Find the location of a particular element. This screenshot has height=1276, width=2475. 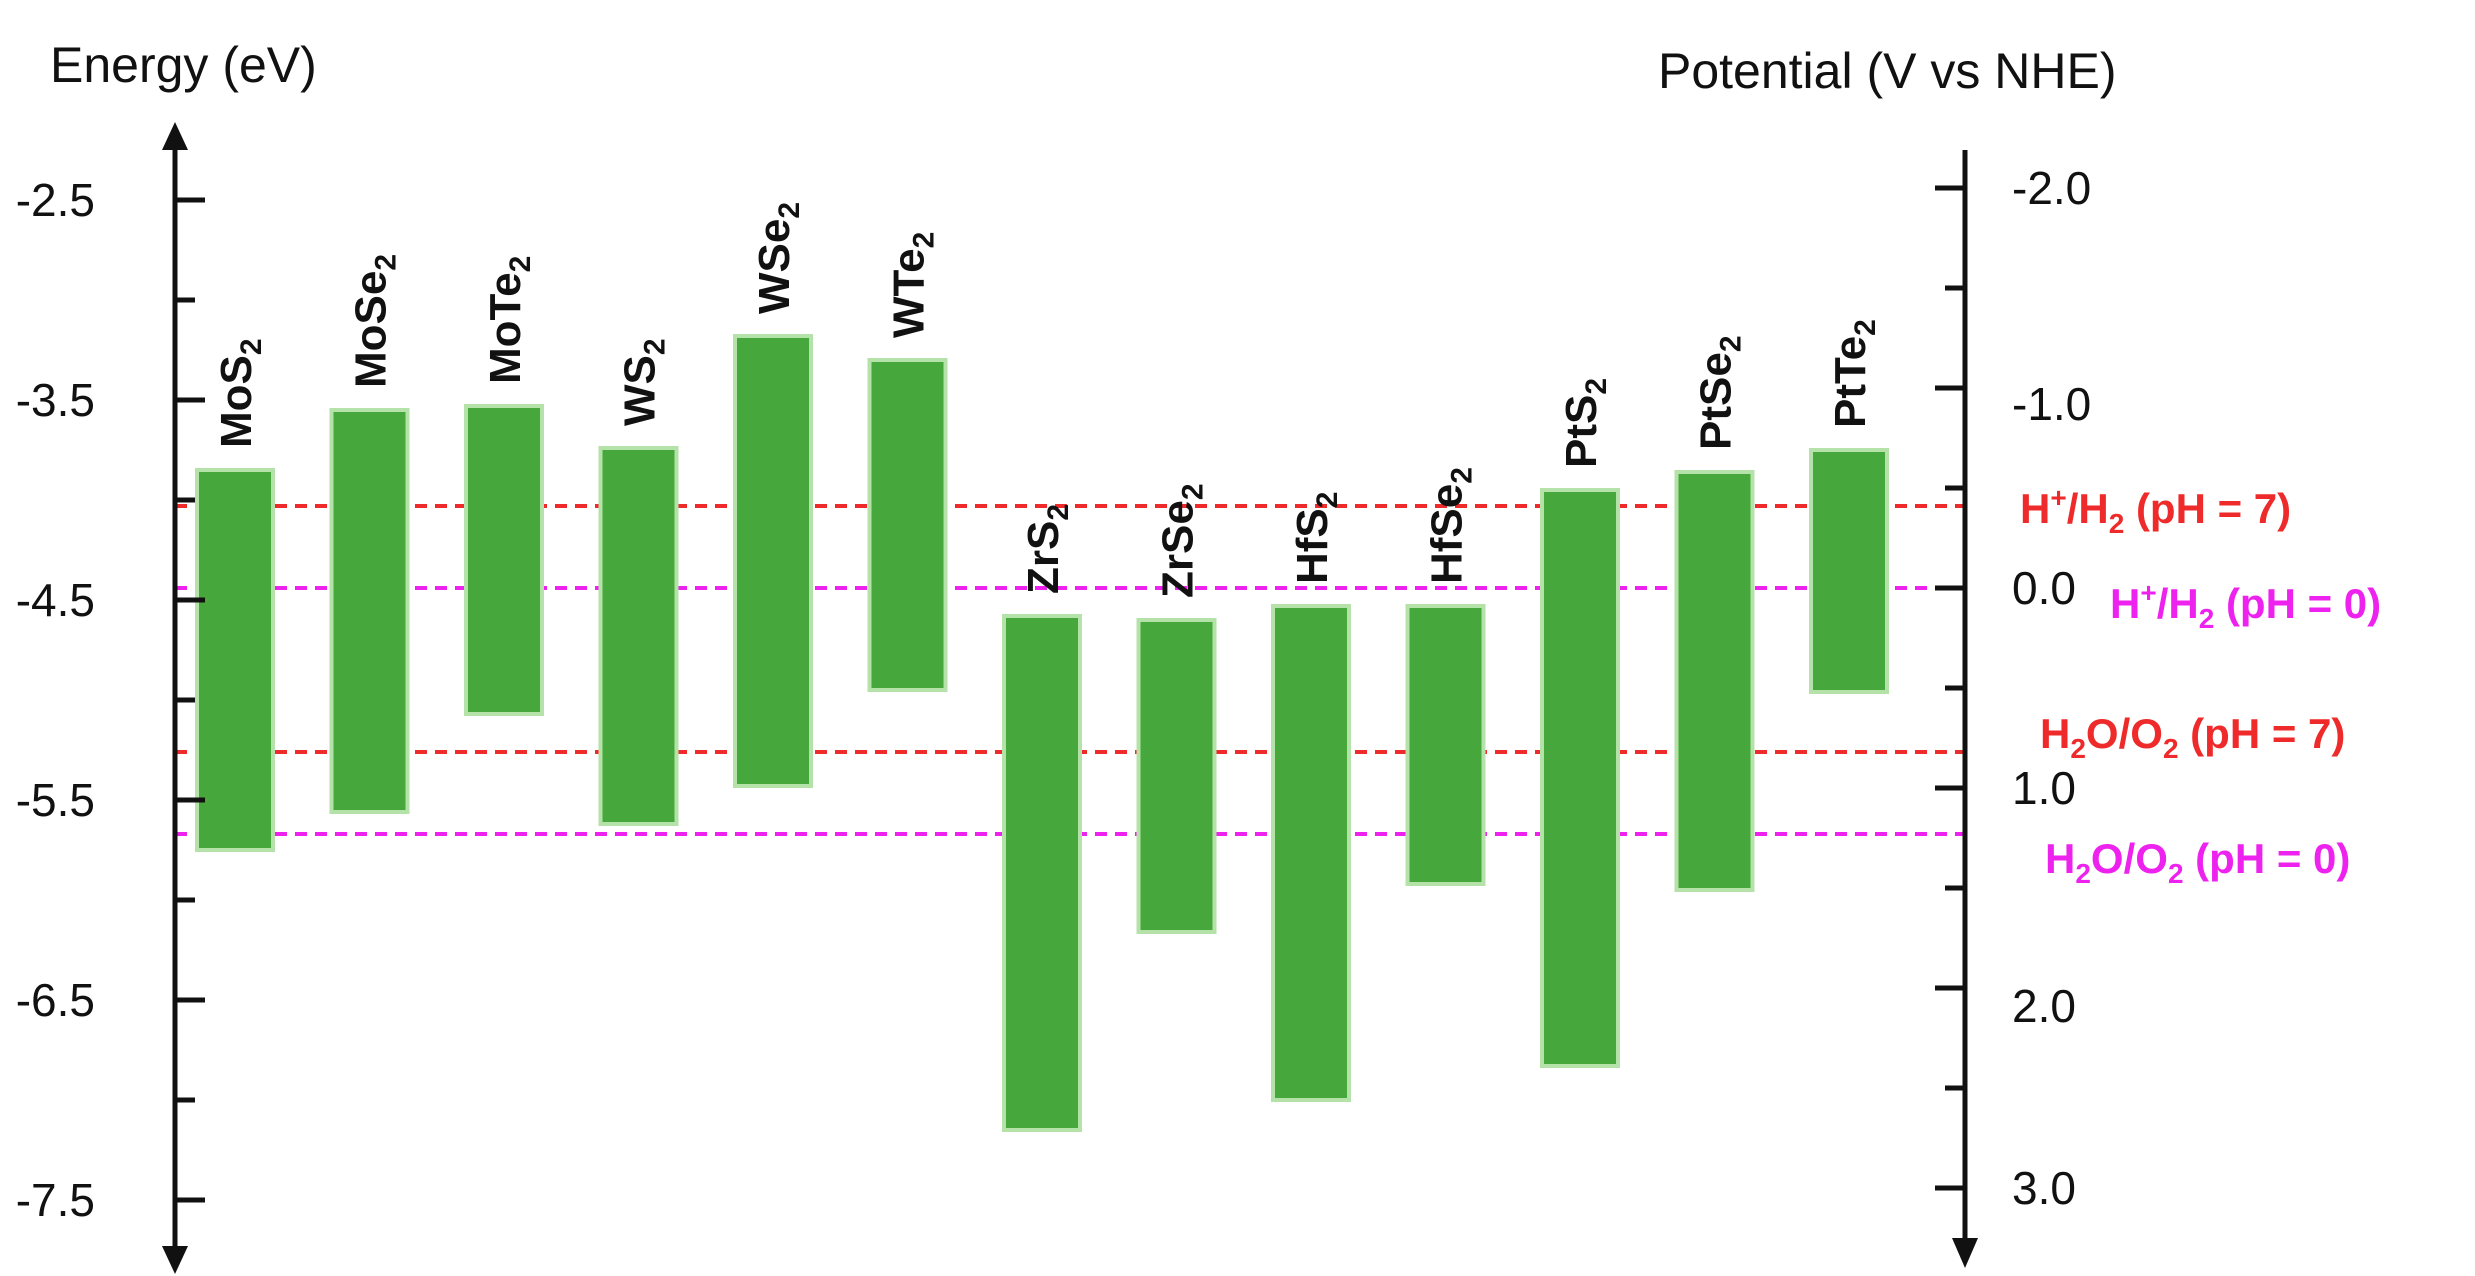

left-axis-down-arrow is located at coordinates (175, 1260).